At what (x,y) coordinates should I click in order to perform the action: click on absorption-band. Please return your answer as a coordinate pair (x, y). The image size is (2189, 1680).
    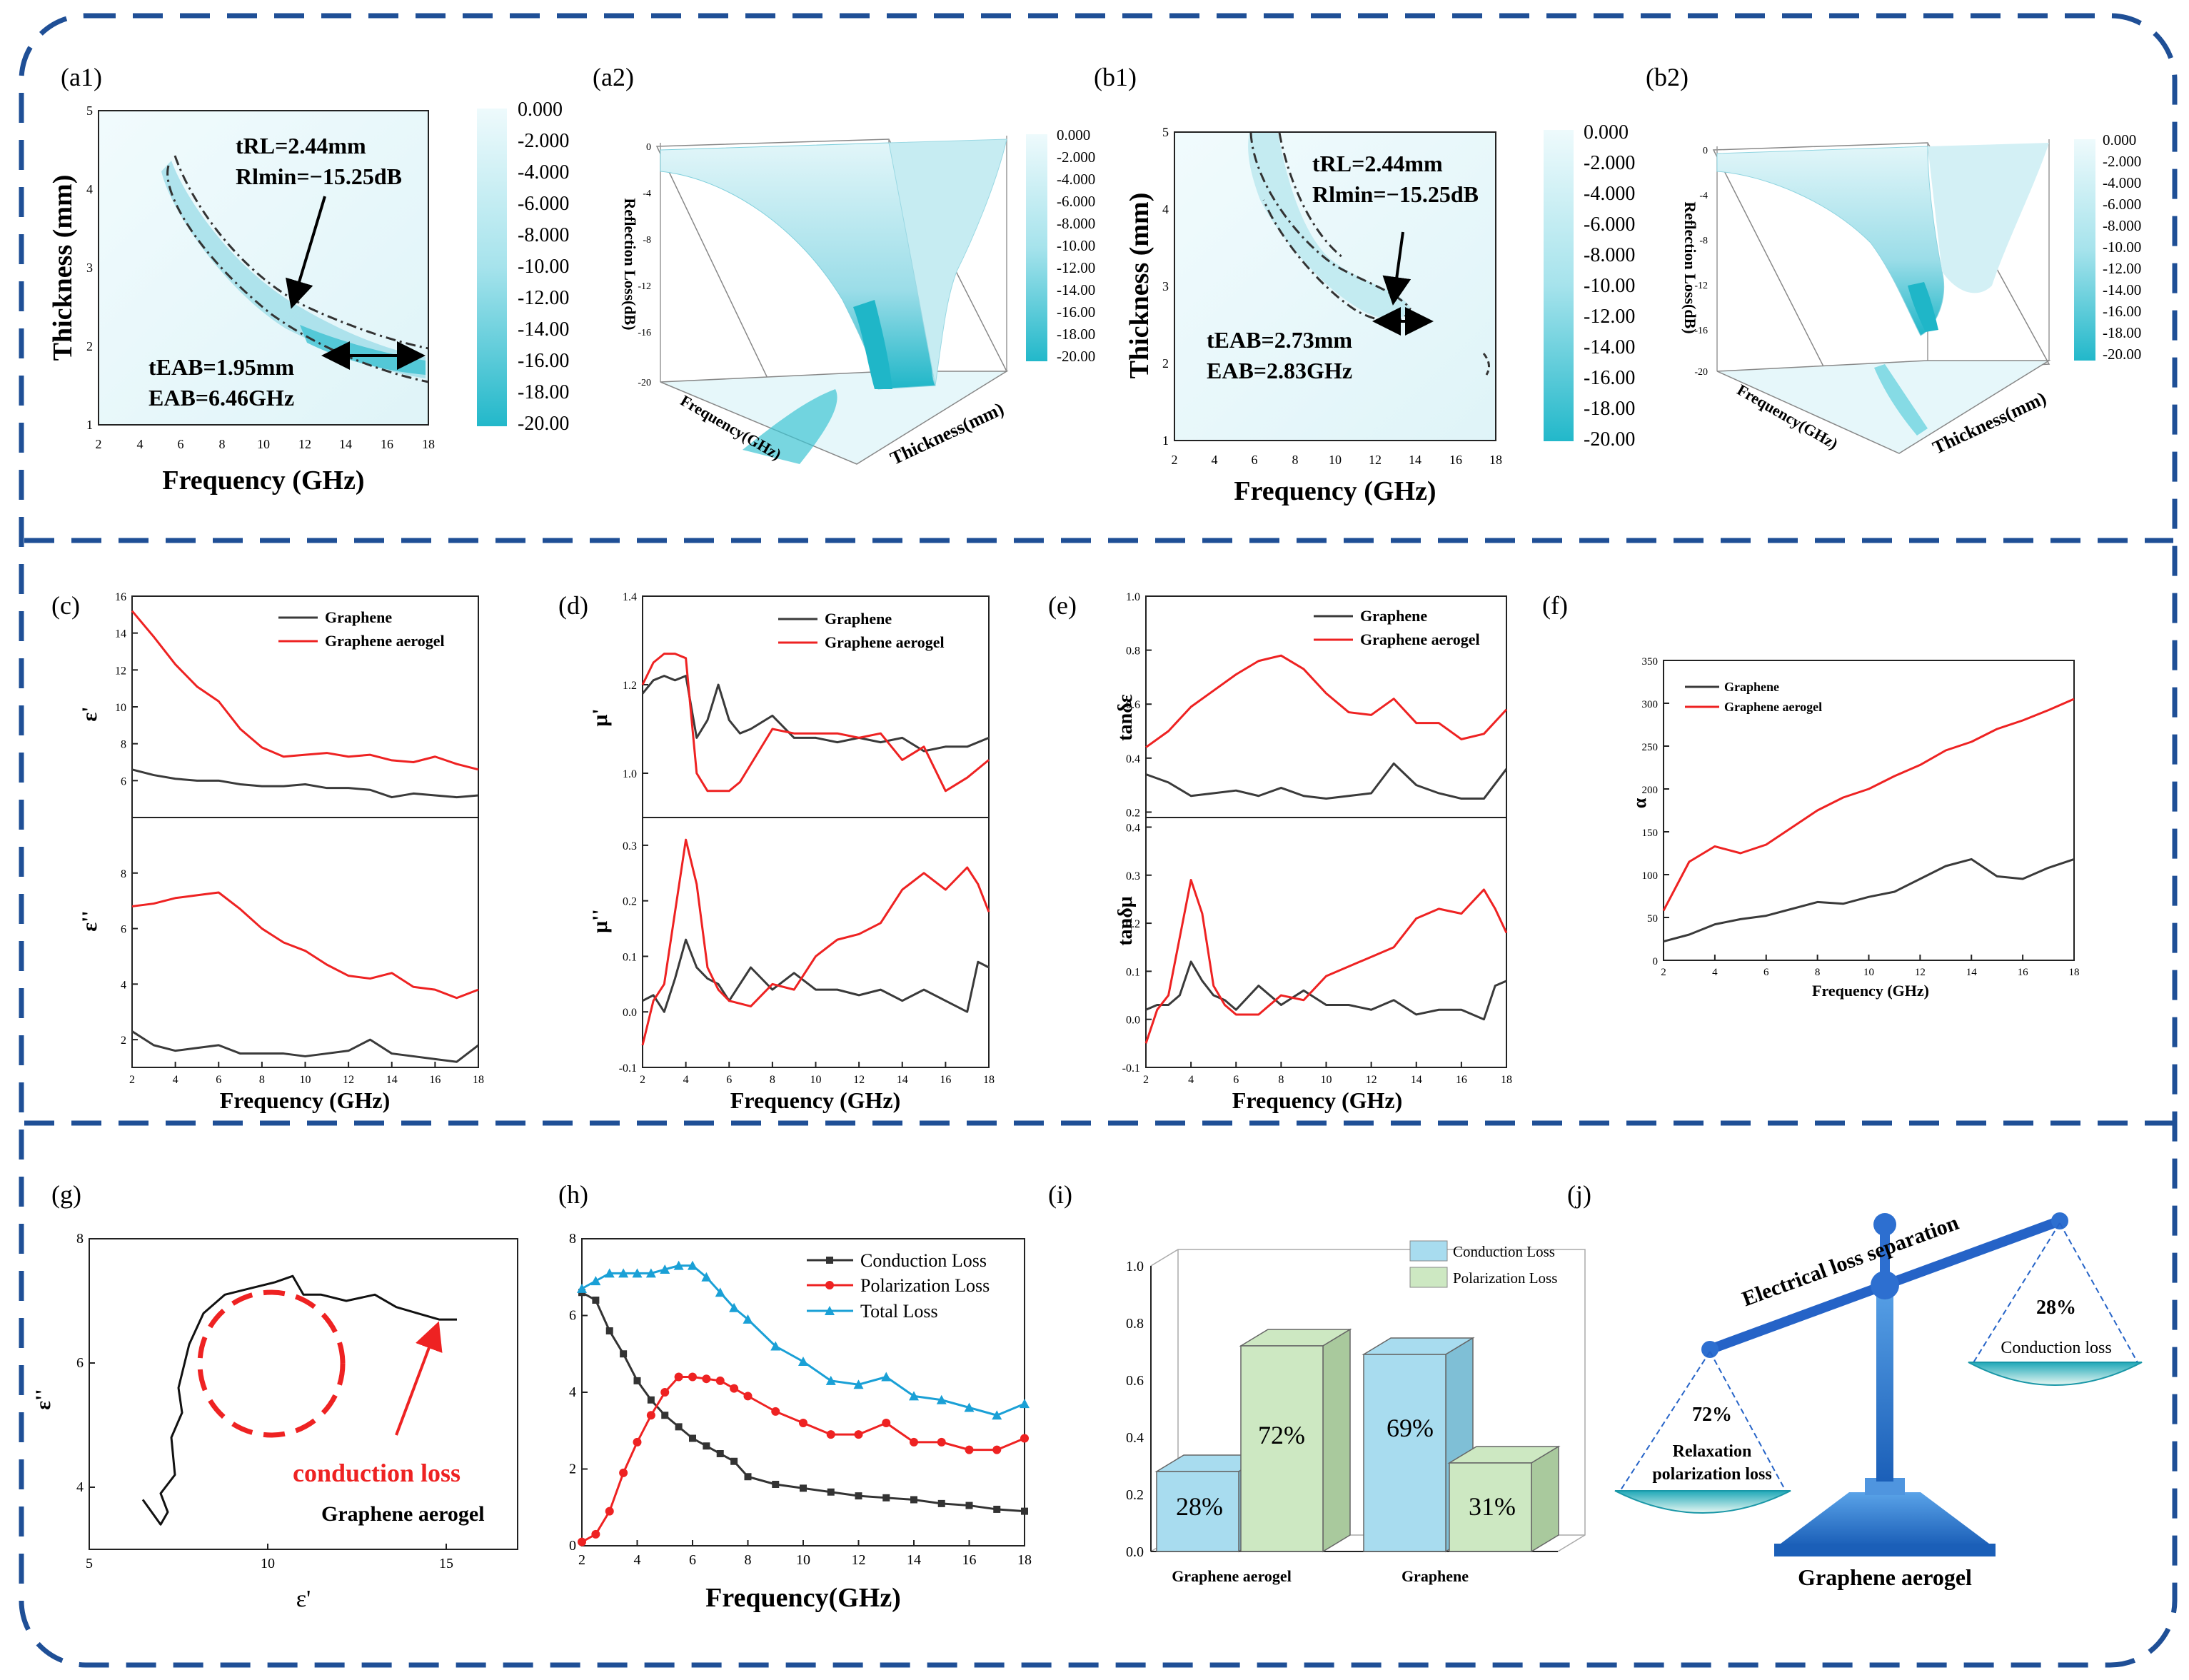
    Looking at the image, I should click on (1329, 226).